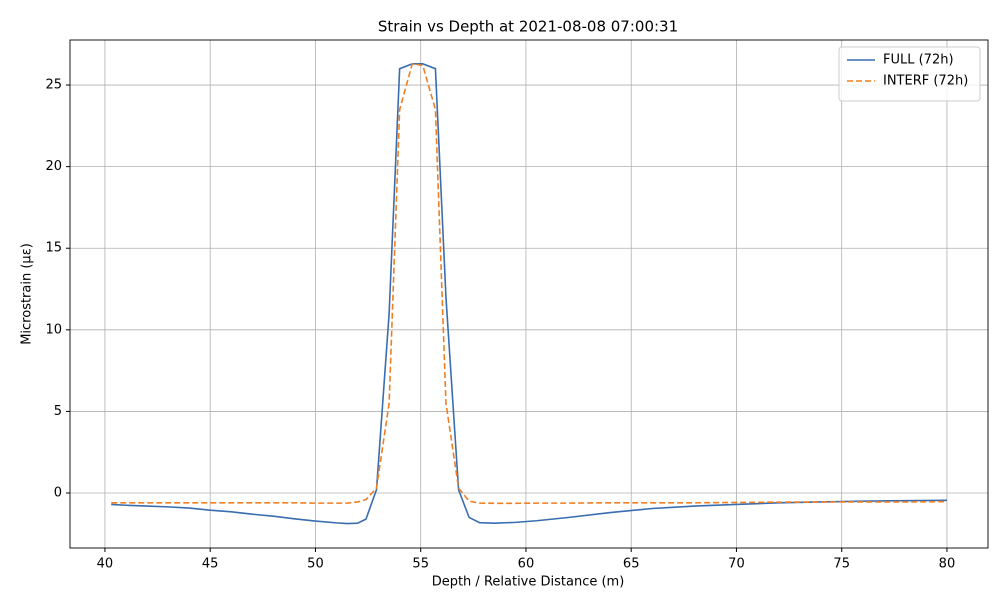  I want to click on y-tick-label: 5, so click(58, 411).